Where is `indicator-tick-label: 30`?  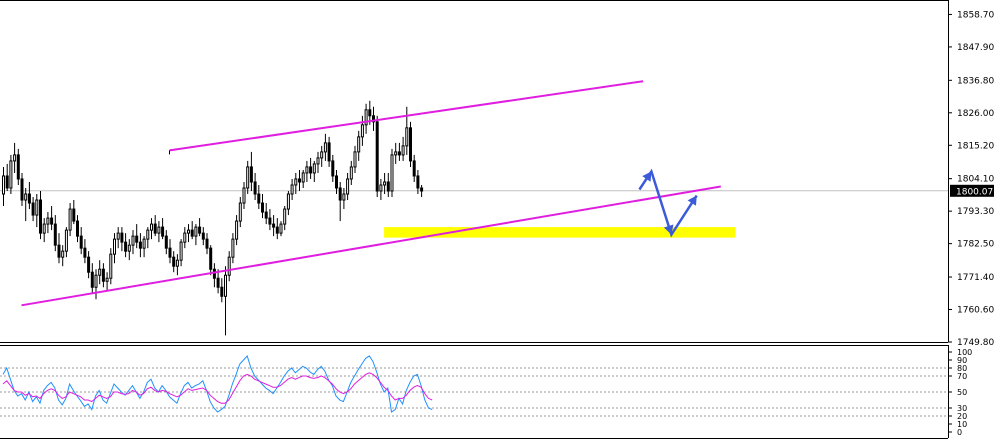
indicator-tick-label: 30 is located at coordinates (962, 408).